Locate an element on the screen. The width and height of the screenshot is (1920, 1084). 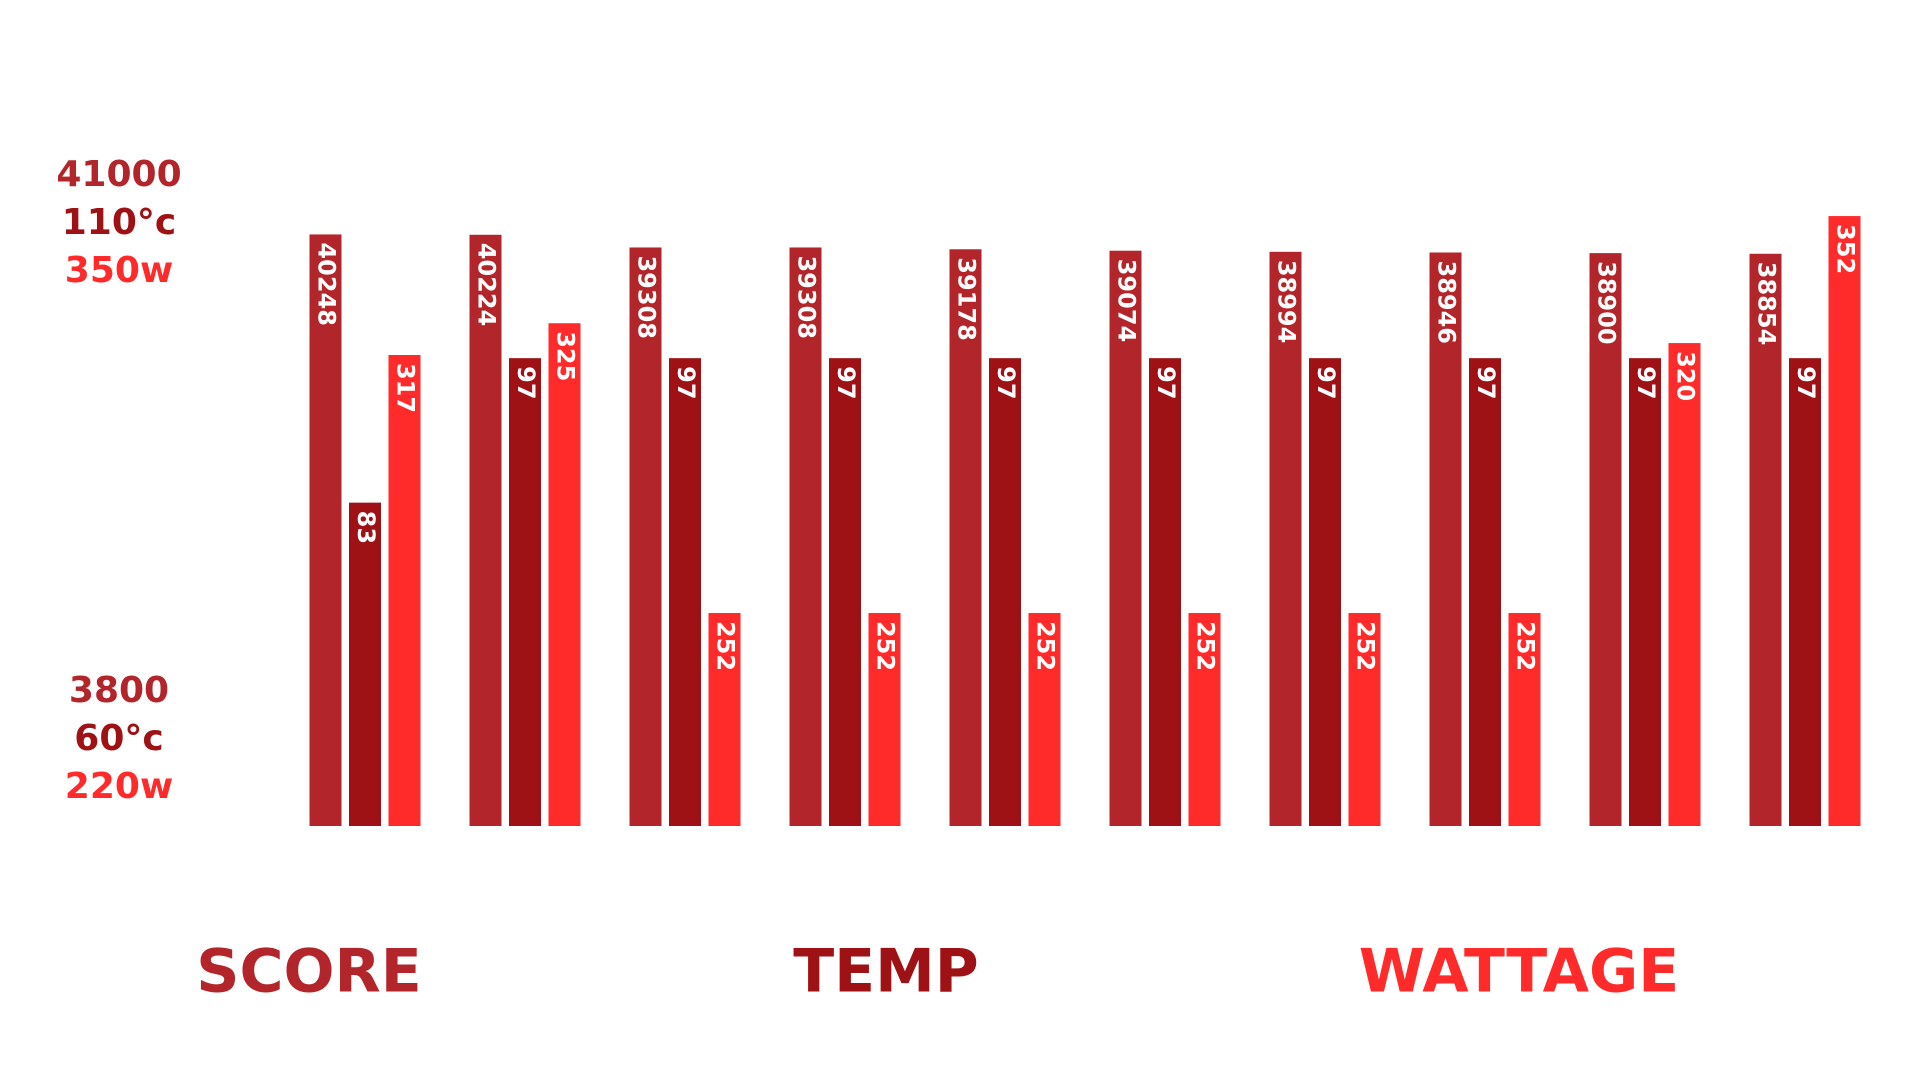
y-tick-label: 220w is located at coordinates (119, 786).